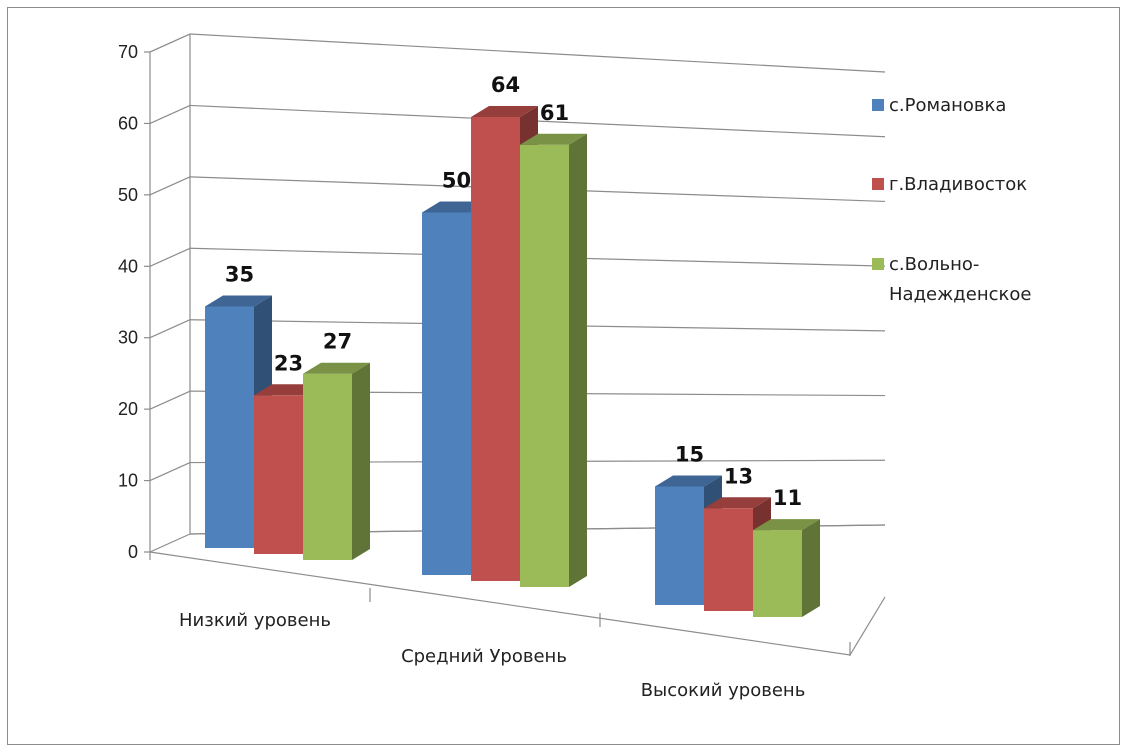  I want to click on y-tick-label: 70, so click(128, 52).